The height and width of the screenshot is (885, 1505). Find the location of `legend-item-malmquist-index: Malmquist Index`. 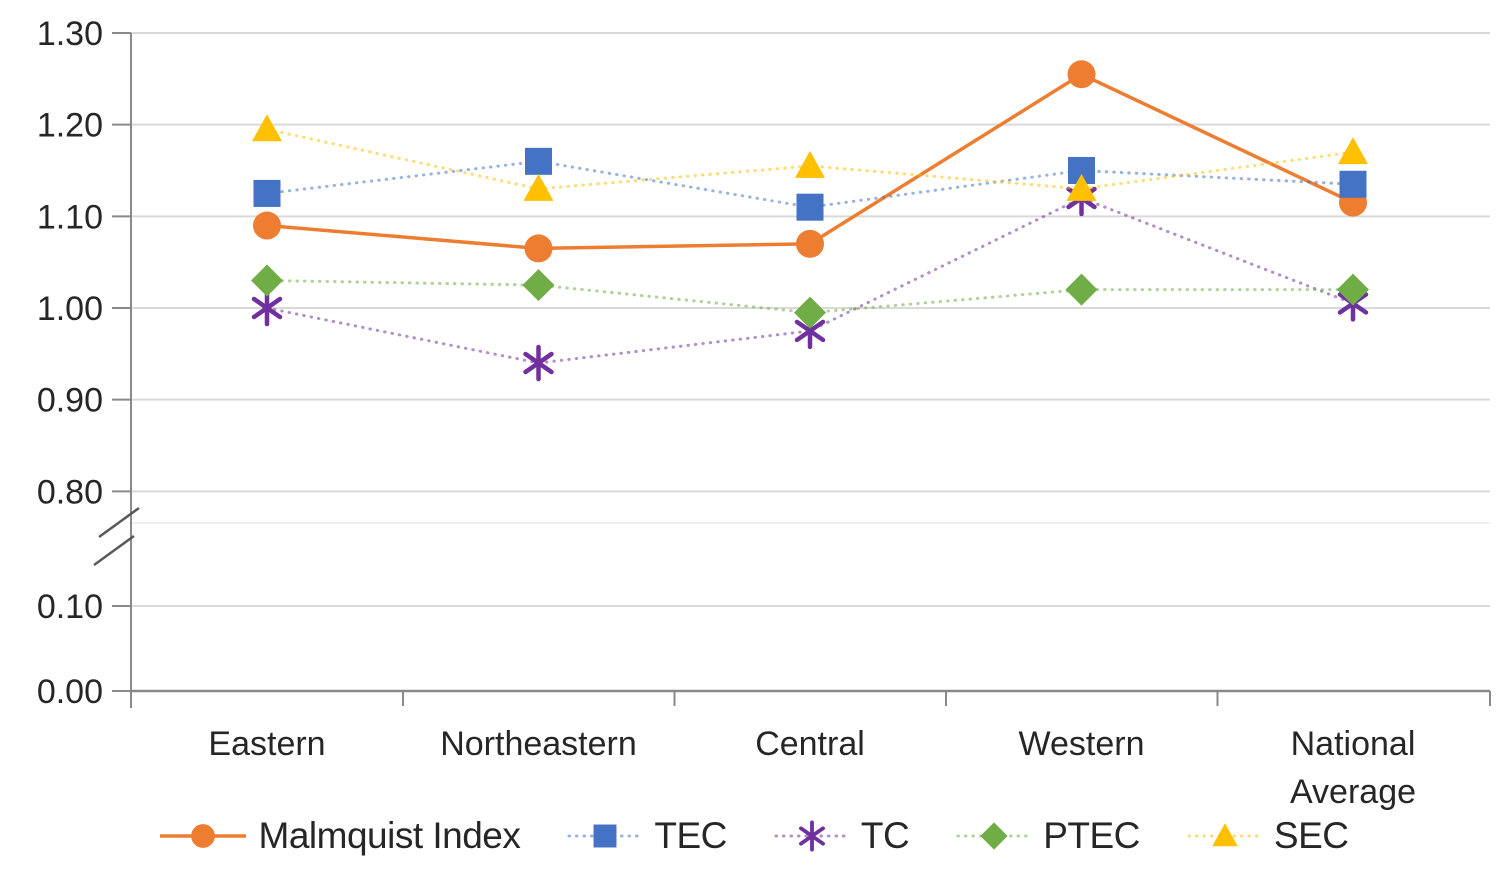

legend-item-malmquist-index: Malmquist Index is located at coordinates (339, 836).